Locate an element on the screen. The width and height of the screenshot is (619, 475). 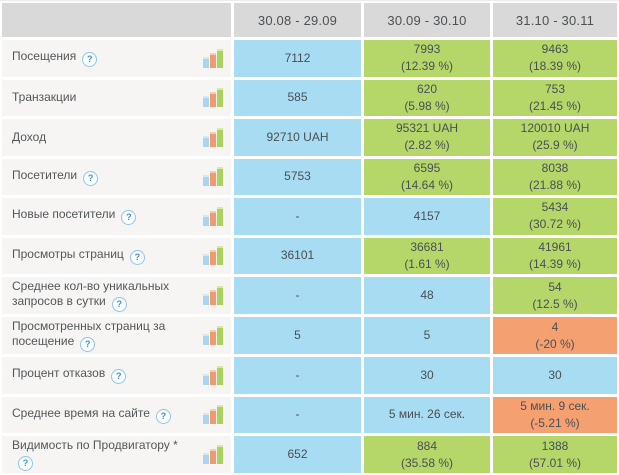
metric-value-cell: 5753 is located at coordinates (297, 176).